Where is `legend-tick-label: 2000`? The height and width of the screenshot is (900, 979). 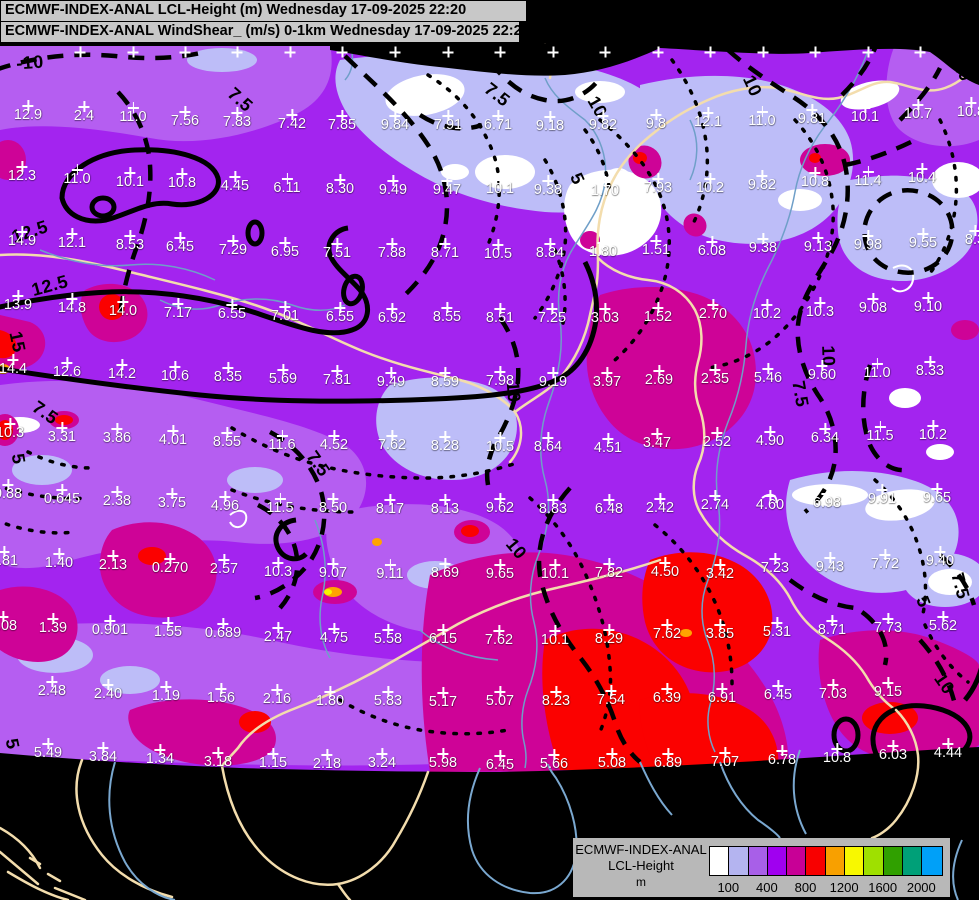
legend-tick-label: 2000 is located at coordinates (921, 887).